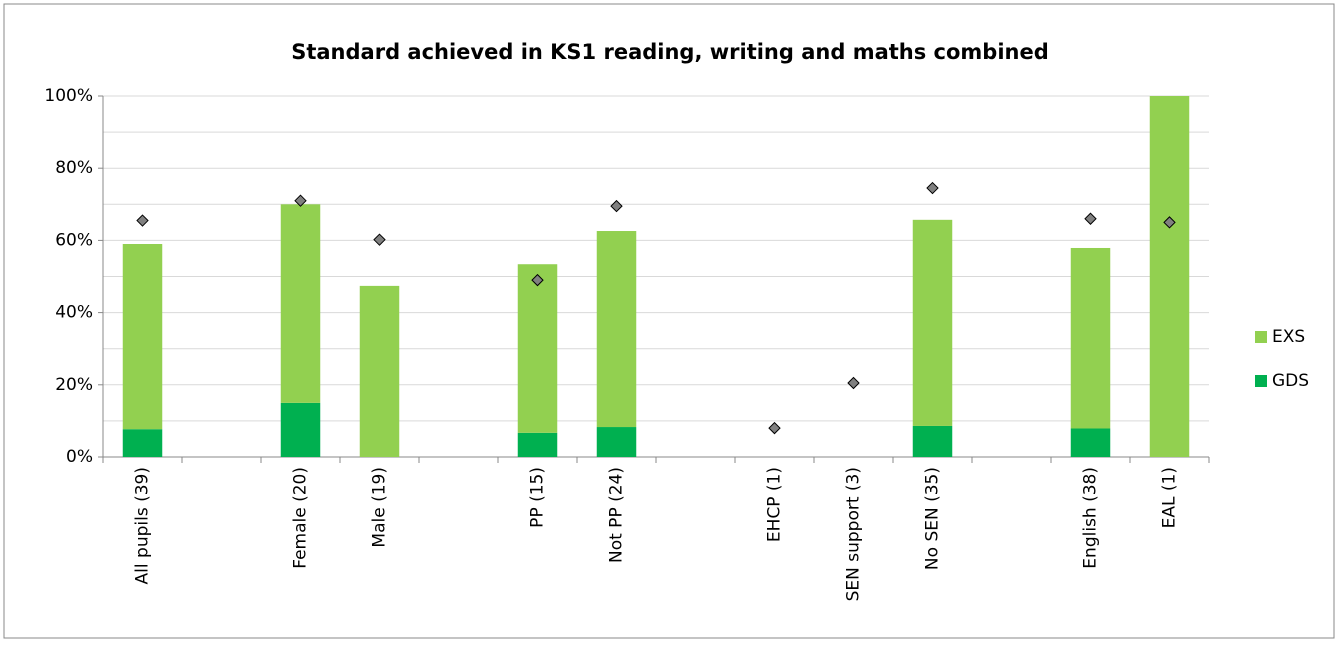 This screenshot has height=646, width=1339. Describe the element at coordinates (1290, 381) in the screenshot. I see `legend-label: GDS` at that location.